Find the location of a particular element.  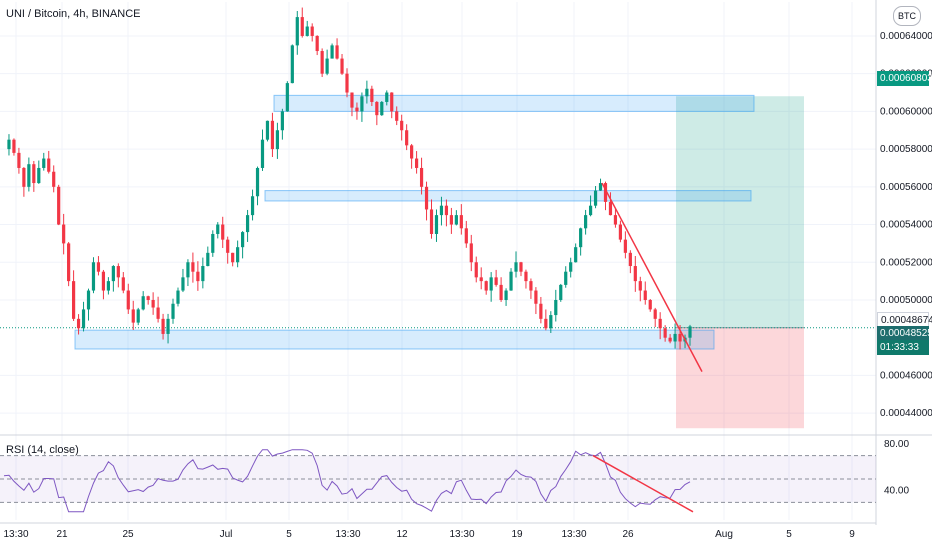

price-tick-label: 0.00058000 is located at coordinates (906, 149).